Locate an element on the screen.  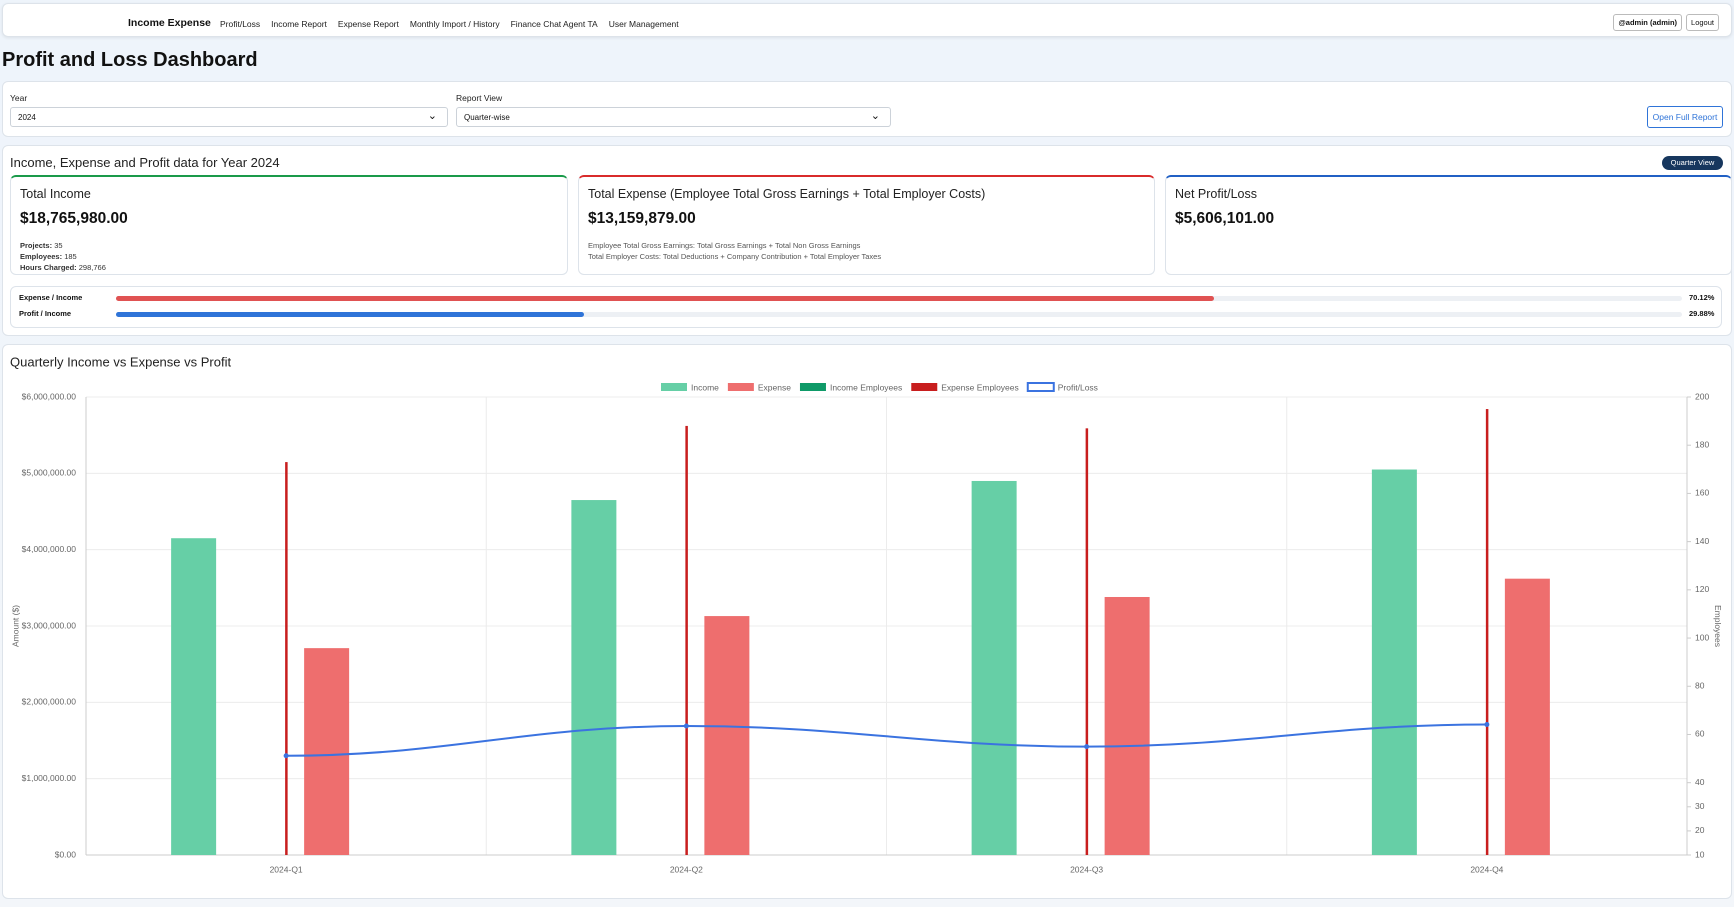
legend-label: Expense is located at coordinates (774, 387).